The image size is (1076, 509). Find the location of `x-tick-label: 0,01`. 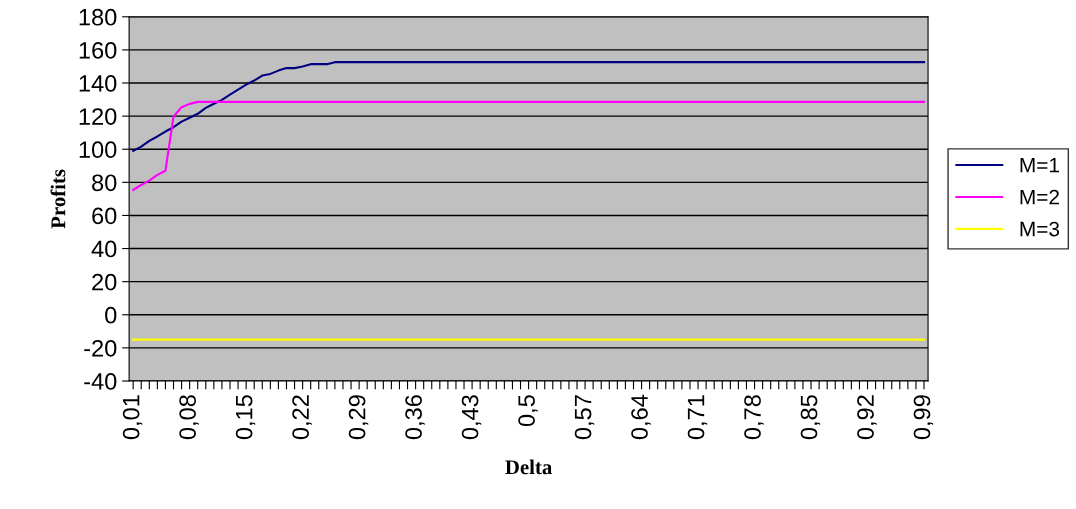

x-tick-label: 0,01 is located at coordinates (132, 417).